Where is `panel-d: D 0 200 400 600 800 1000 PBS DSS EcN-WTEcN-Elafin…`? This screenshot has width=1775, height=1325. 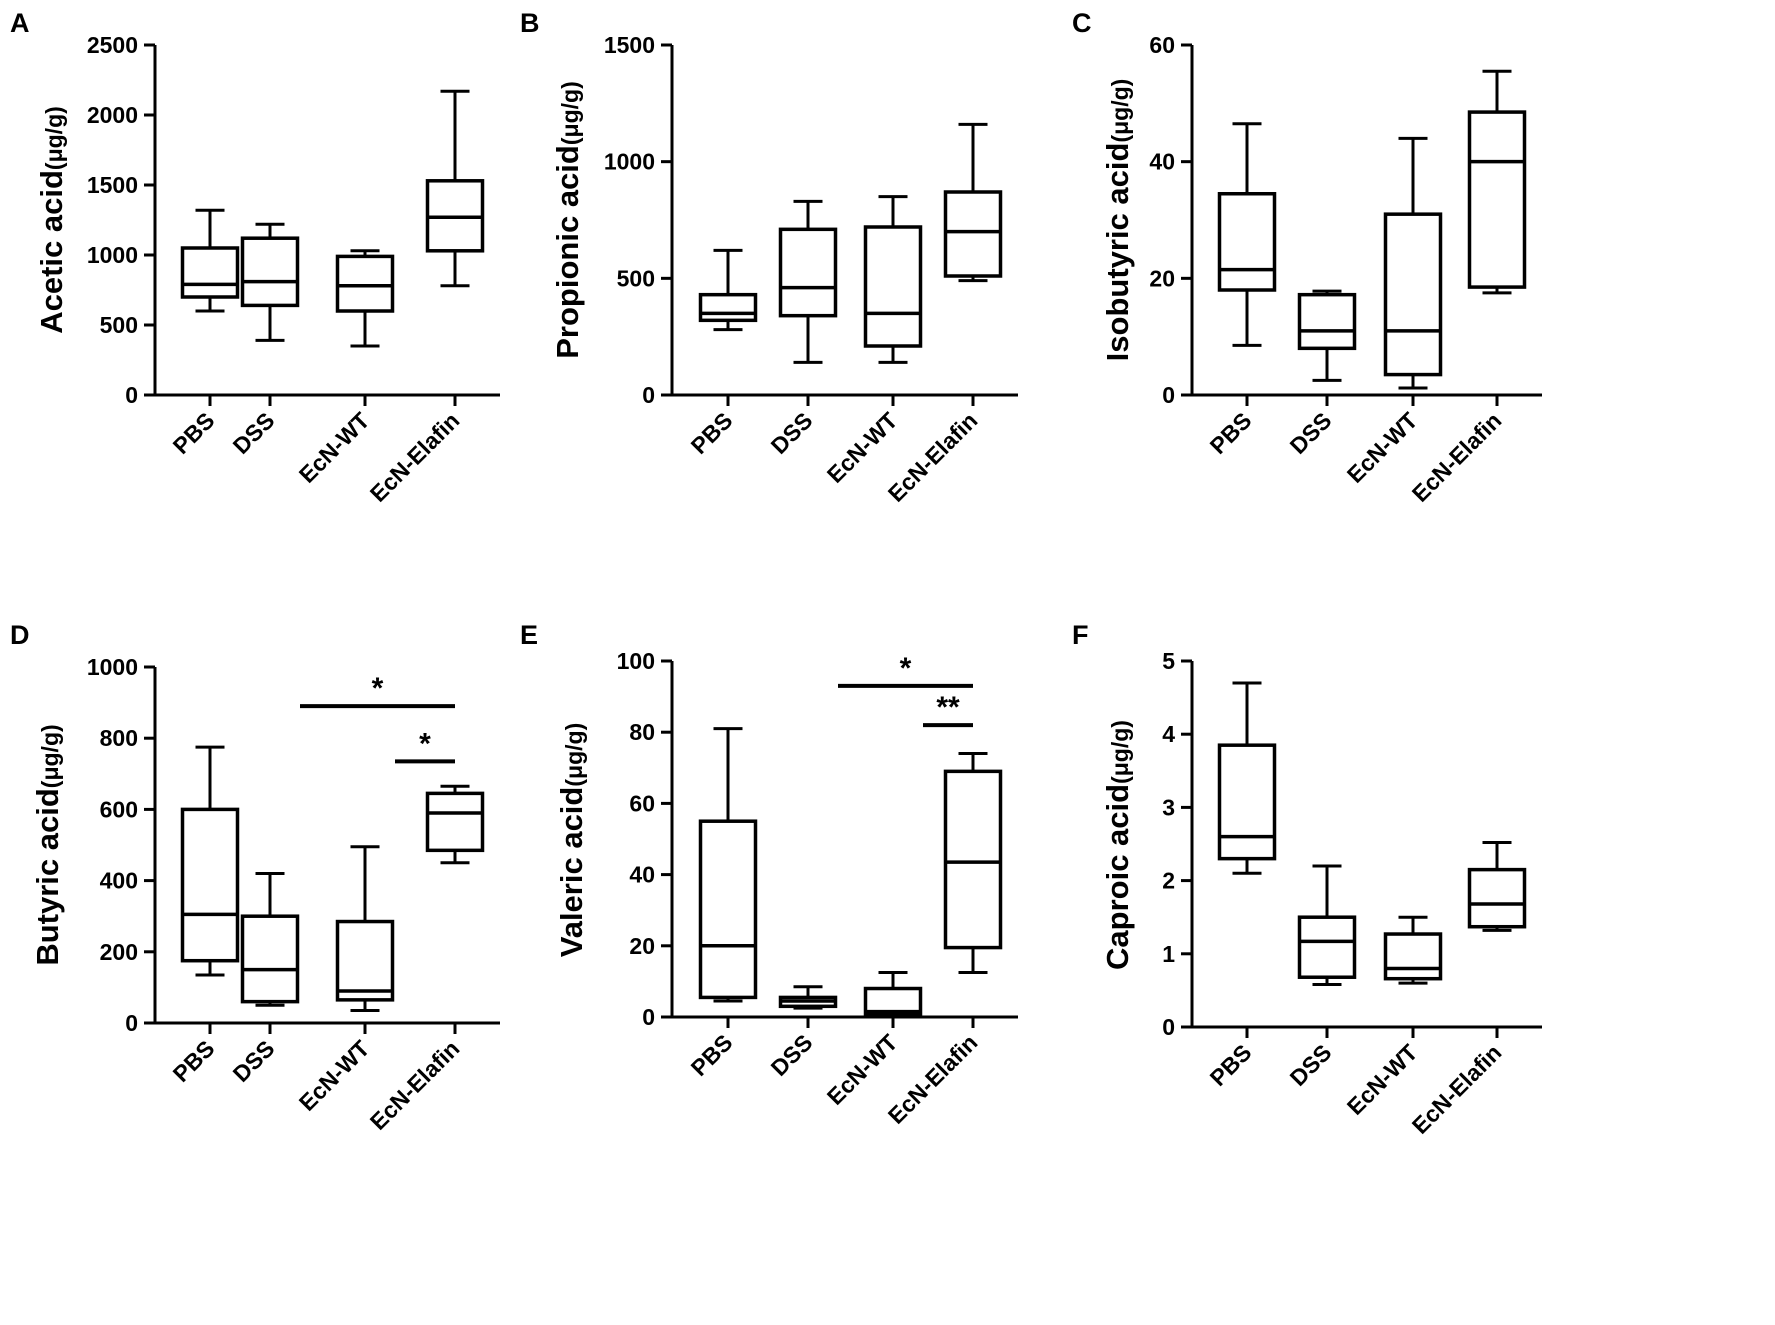
panel-d: D 0 200 400 600 800 1000 PBS DSS EcN-WTEcN-Elafin… is located at coordinates (255, 877).